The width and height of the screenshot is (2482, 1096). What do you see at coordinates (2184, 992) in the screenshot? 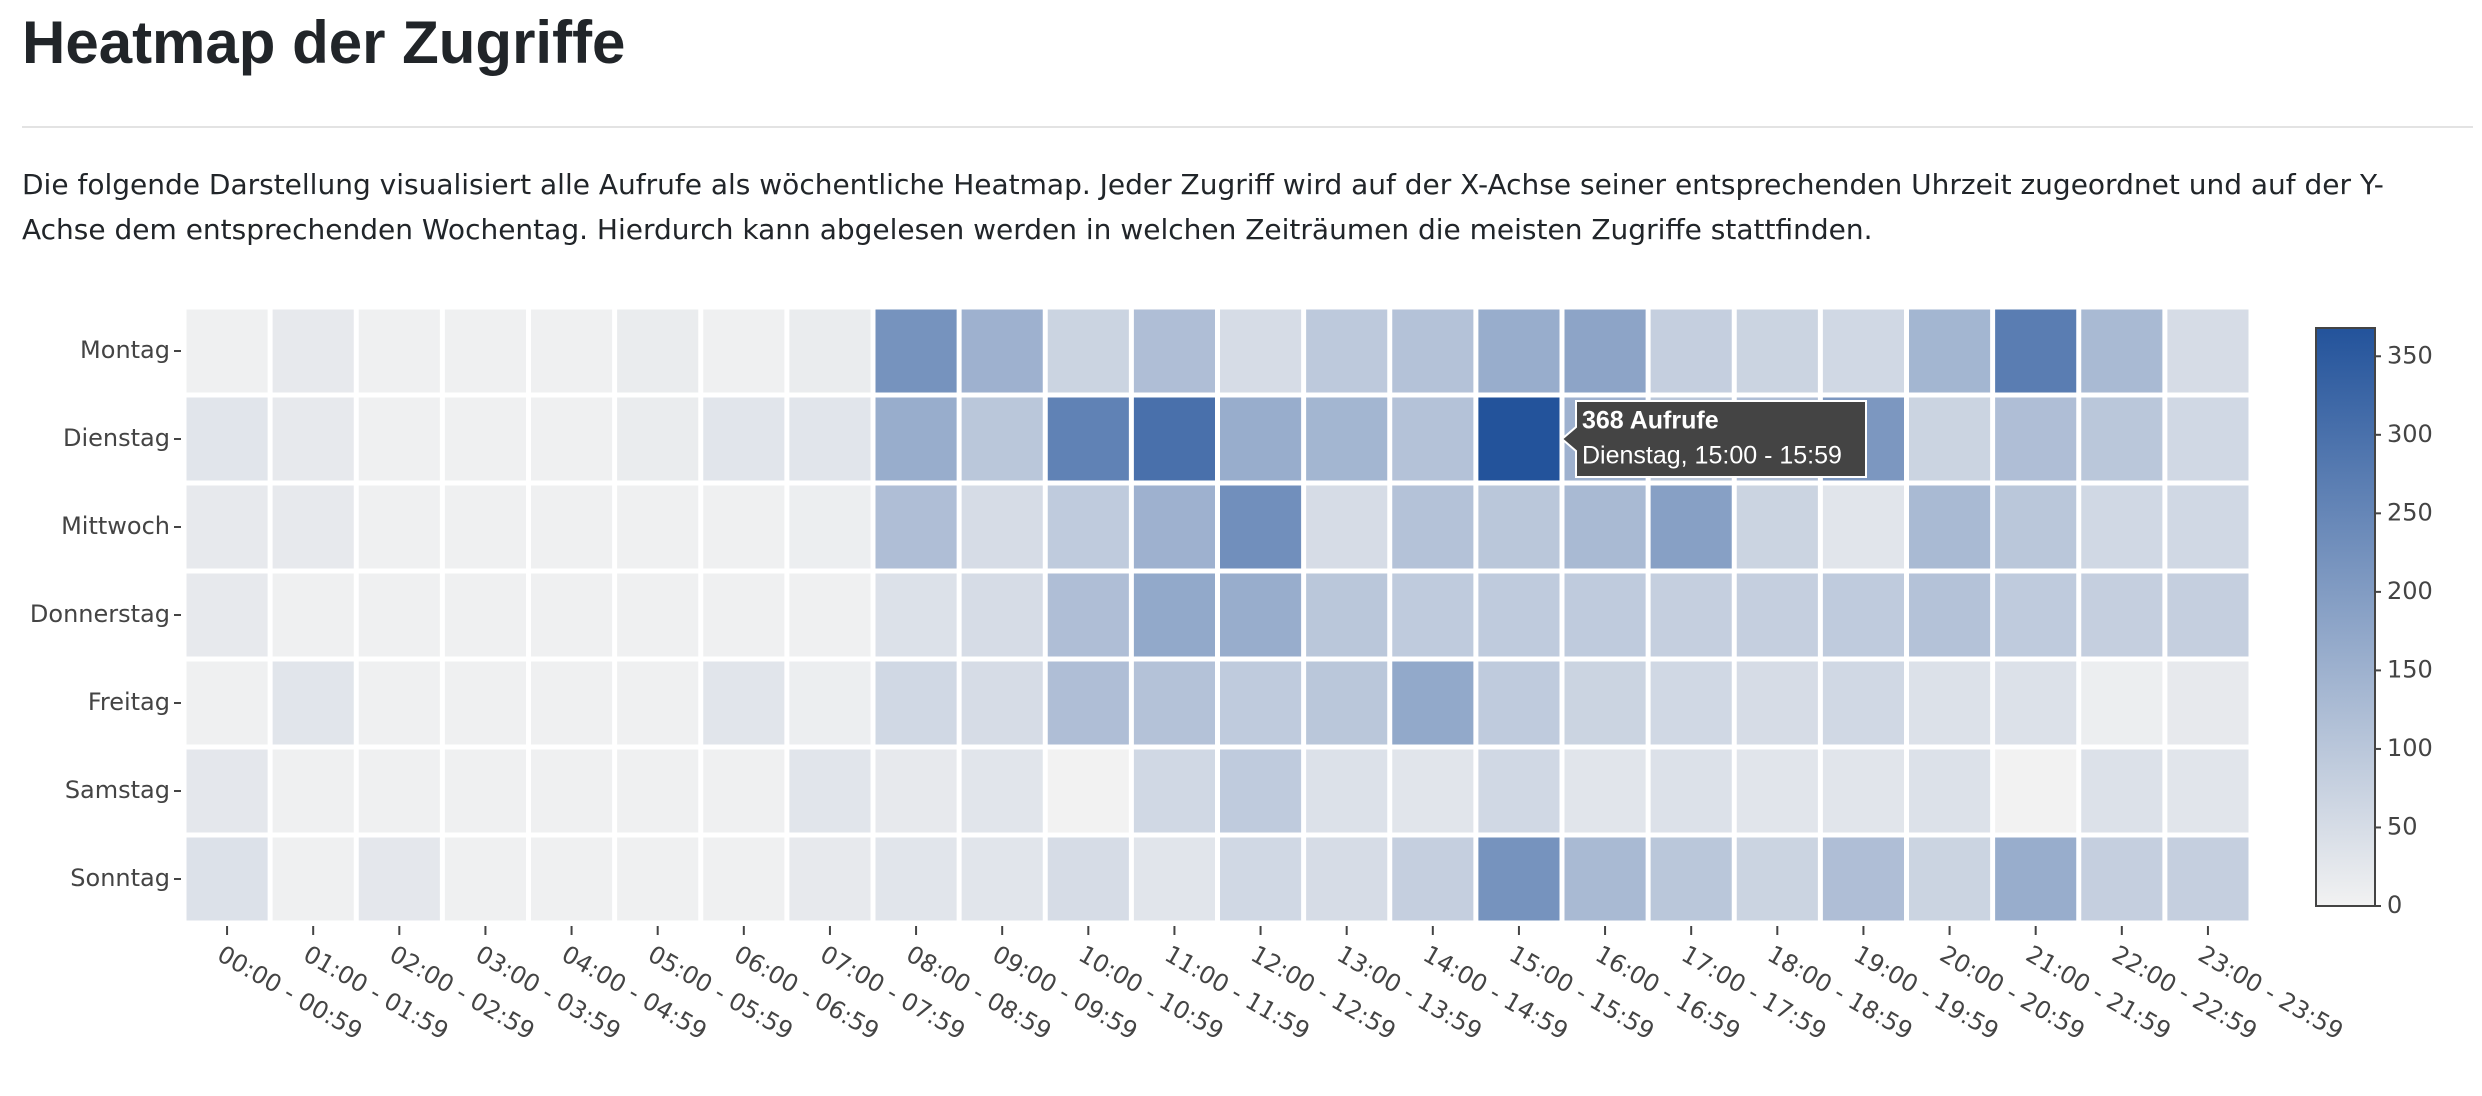
I see `x-tick-label: 22:00 - 22:59` at bounding box center [2184, 992].